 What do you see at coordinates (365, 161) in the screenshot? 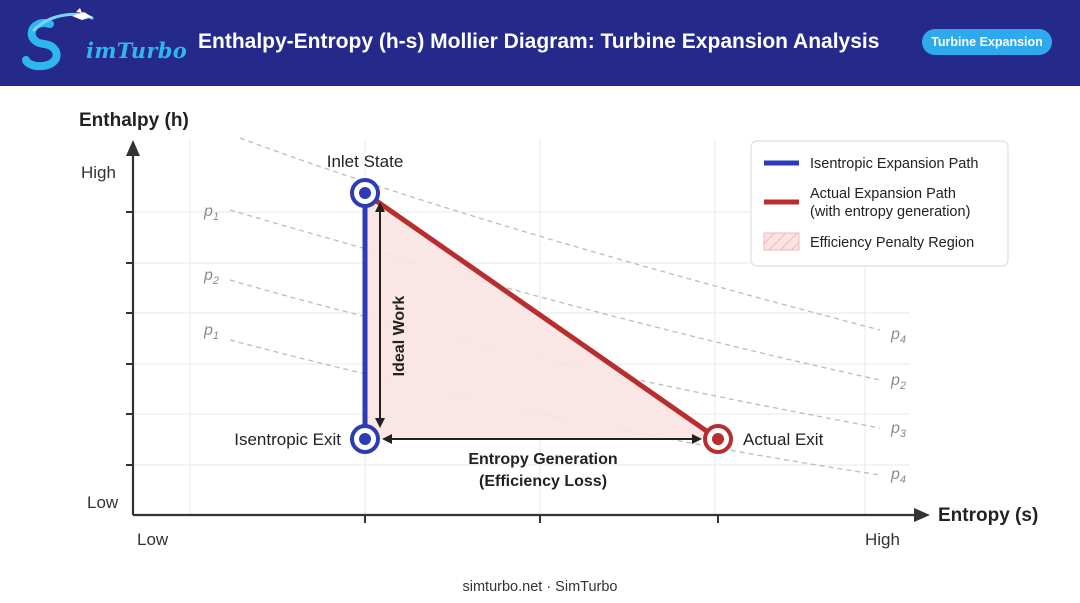
I see `inlet-state-label: Inlet State` at bounding box center [365, 161].